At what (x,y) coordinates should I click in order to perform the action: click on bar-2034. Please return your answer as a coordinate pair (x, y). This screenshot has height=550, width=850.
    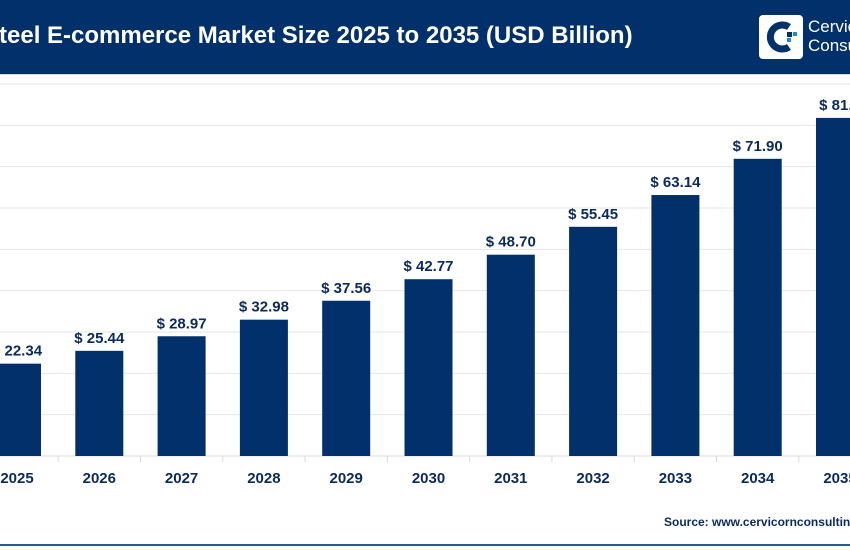
    Looking at the image, I should click on (757, 307).